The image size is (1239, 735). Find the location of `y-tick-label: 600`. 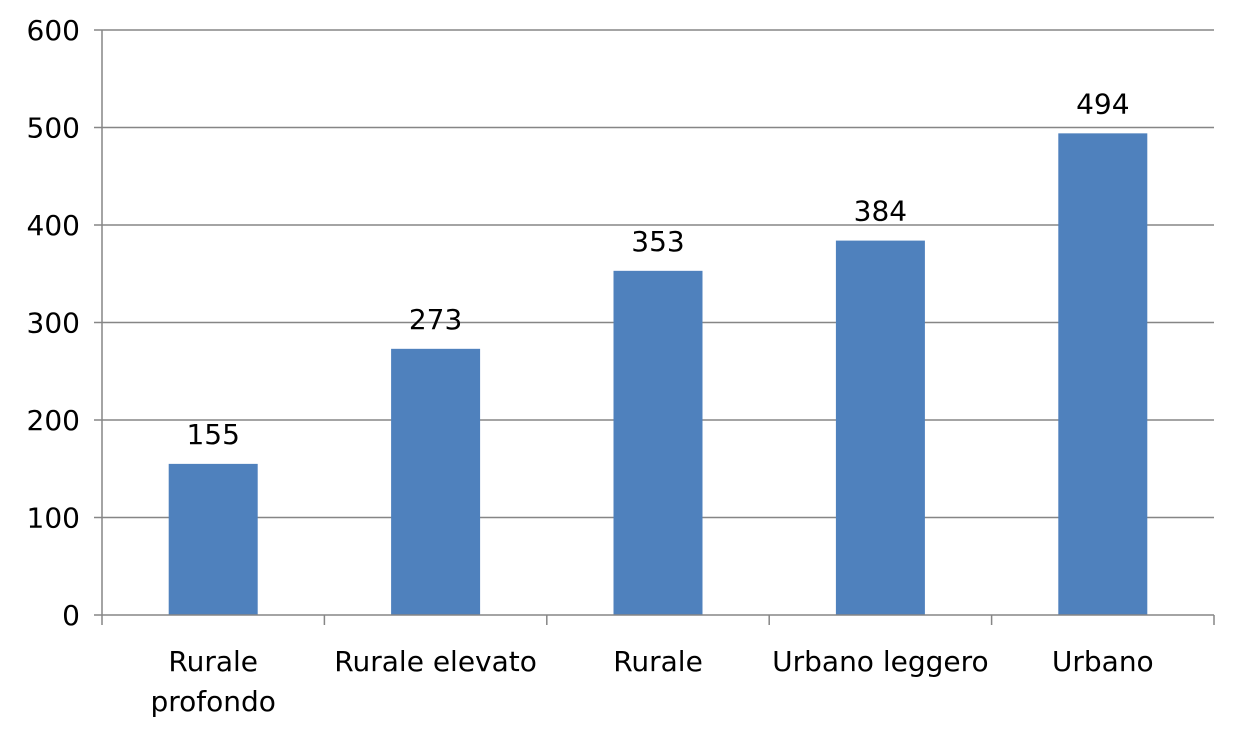

y-tick-label: 600 is located at coordinates (53, 30).